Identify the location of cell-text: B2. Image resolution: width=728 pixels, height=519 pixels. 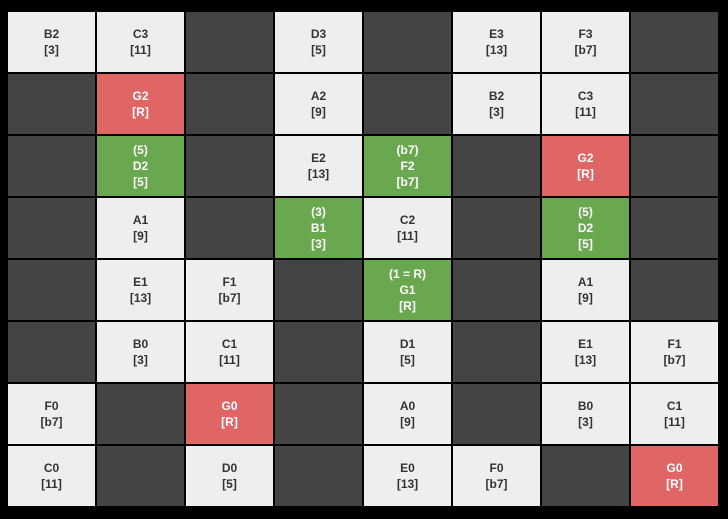
(51, 34).